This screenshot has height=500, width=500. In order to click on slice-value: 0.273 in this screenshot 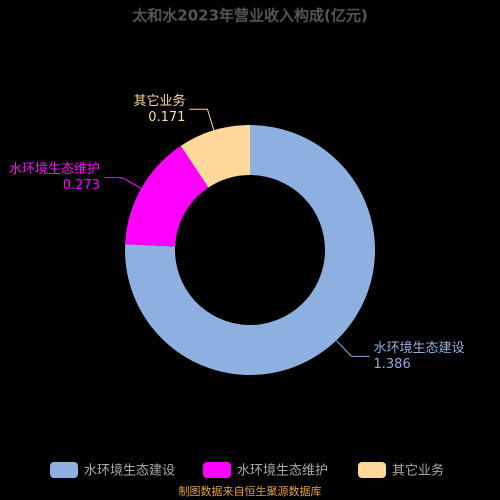, I will do `click(81, 185)`.